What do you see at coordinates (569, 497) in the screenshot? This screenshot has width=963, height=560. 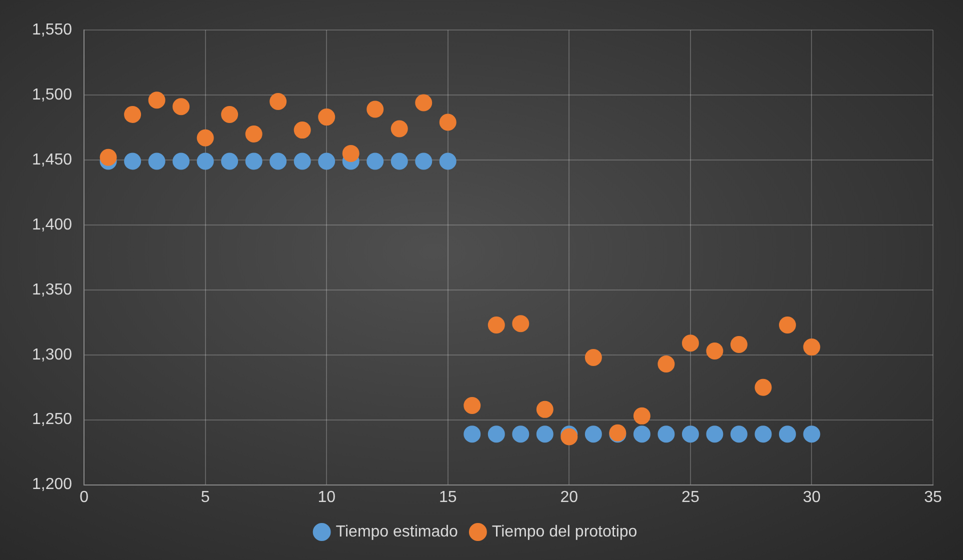 I see `x-tick-label: 20` at bounding box center [569, 497].